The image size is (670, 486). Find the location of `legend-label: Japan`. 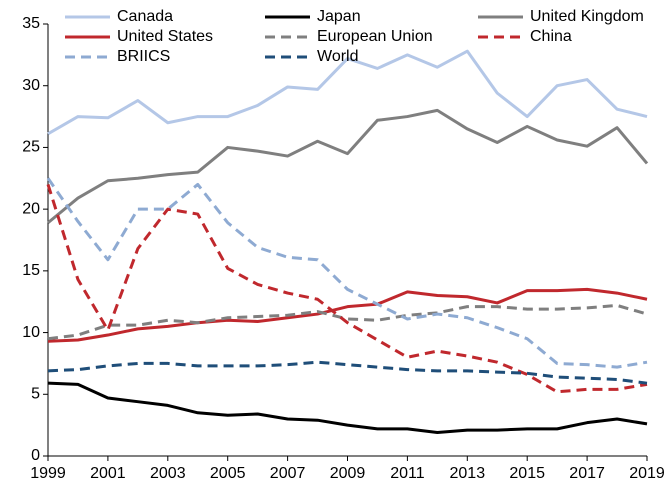

legend-label: Japan is located at coordinates (339, 16).